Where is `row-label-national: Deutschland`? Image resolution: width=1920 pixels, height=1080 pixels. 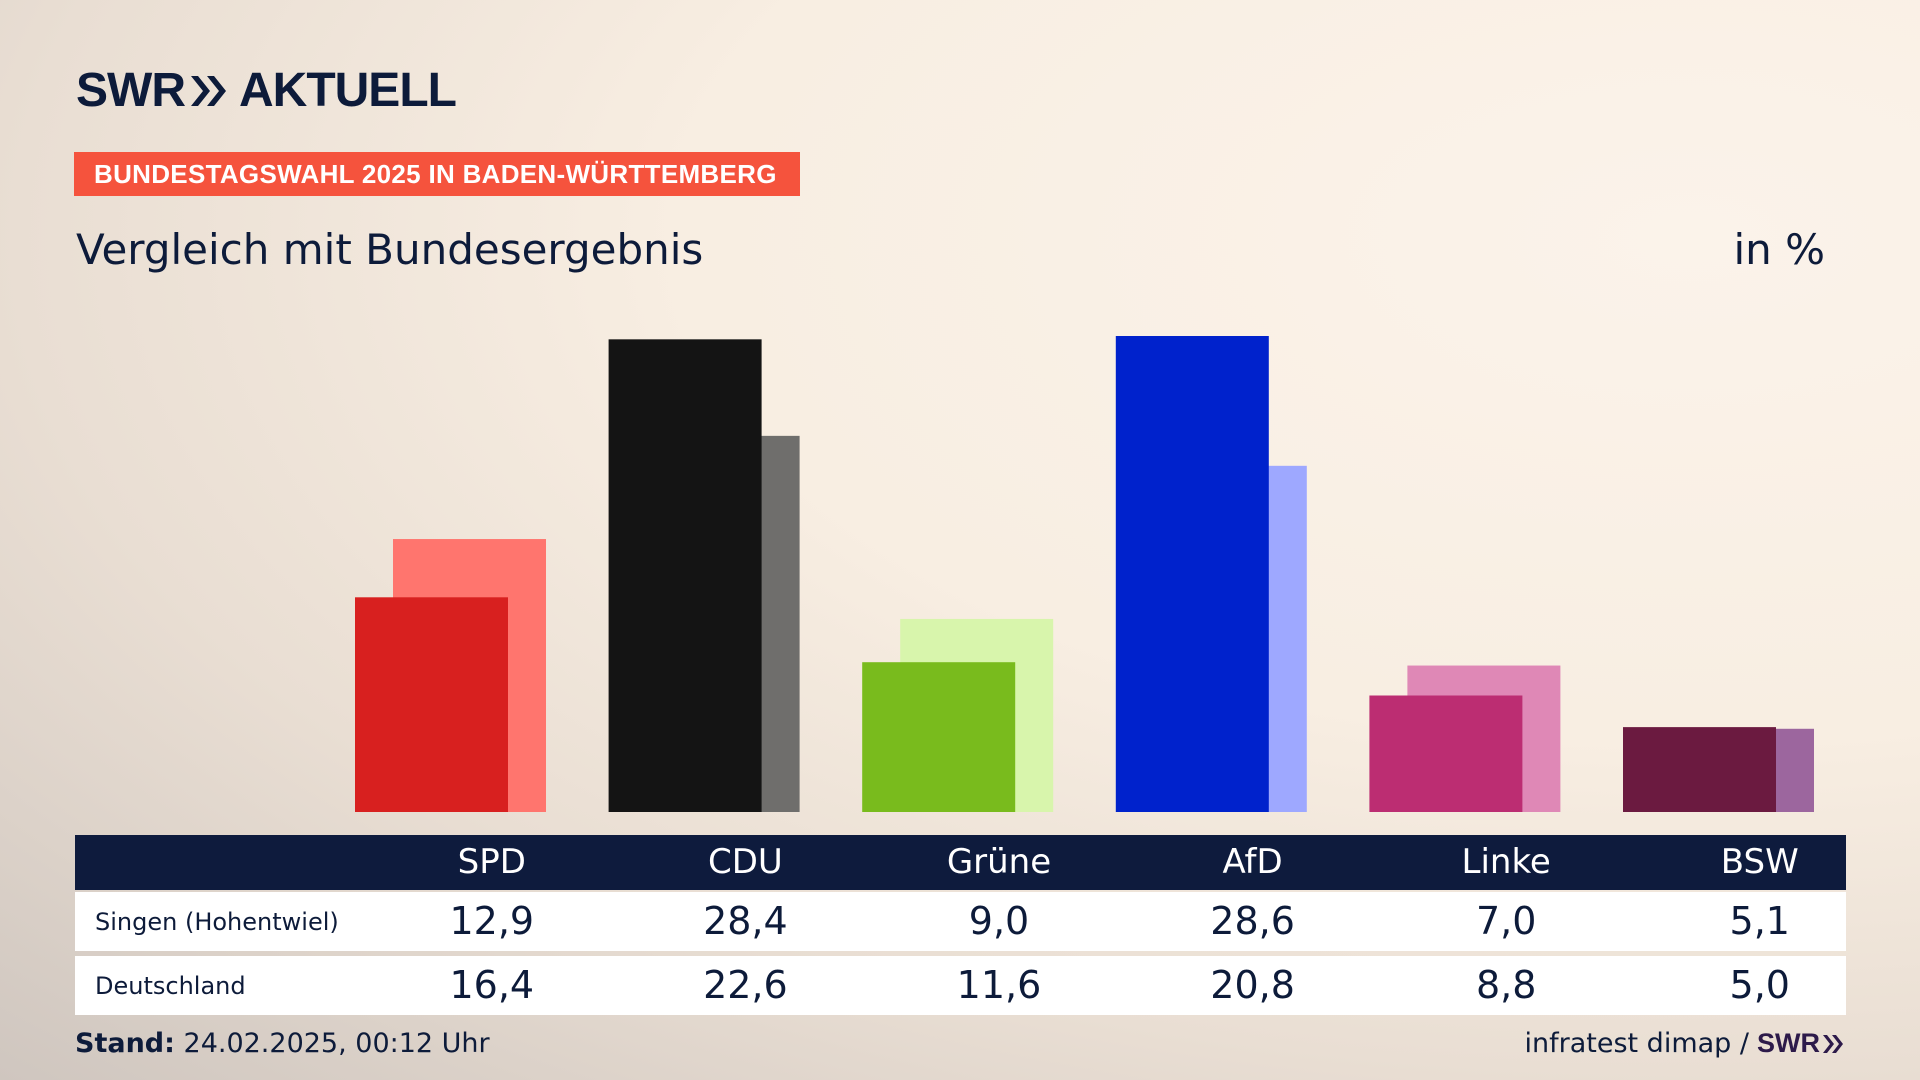 row-label-national: Deutschland is located at coordinates (170, 985).